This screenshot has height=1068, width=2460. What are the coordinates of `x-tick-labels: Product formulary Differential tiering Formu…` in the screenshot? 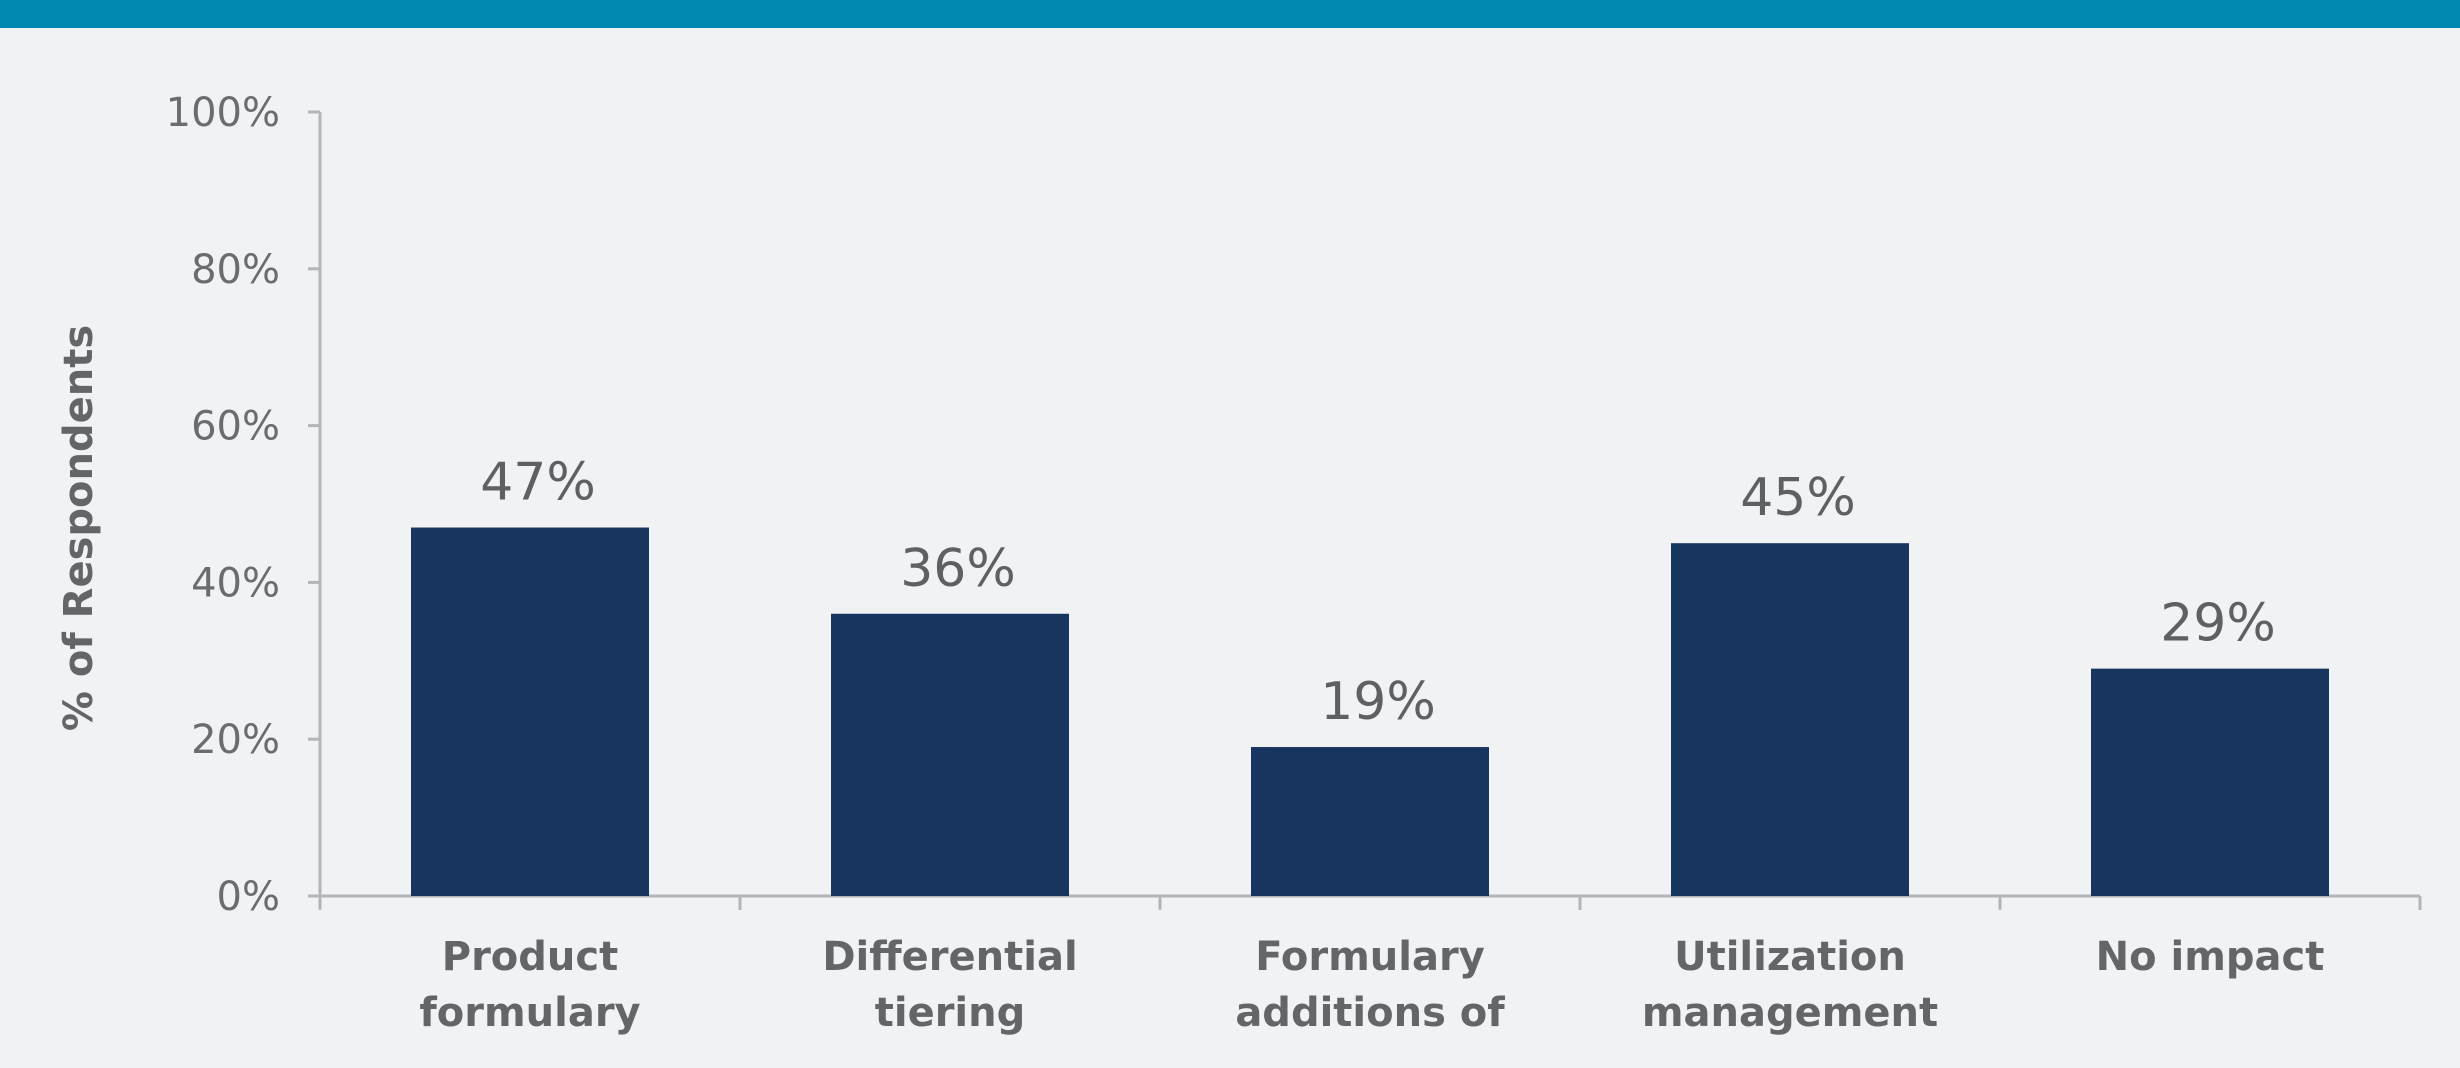 It's located at (1371, 985).